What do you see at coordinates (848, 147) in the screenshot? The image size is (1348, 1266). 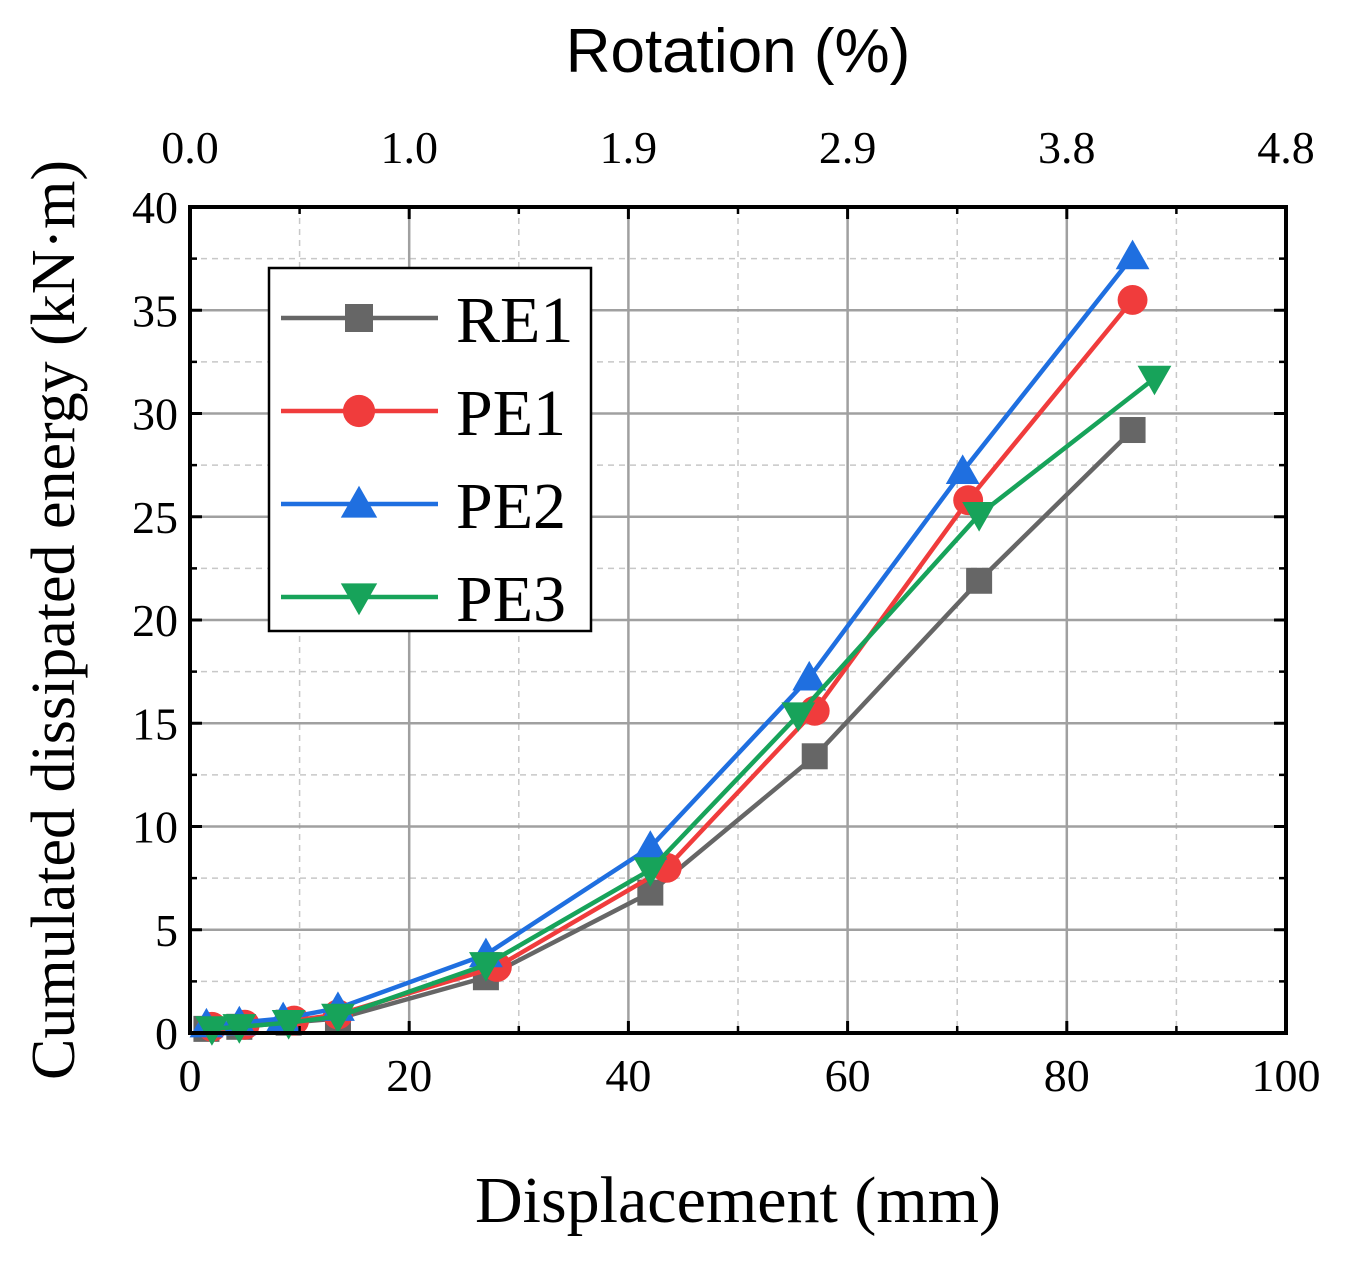 I see `x2-tick-label: 2.9` at bounding box center [848, 147].